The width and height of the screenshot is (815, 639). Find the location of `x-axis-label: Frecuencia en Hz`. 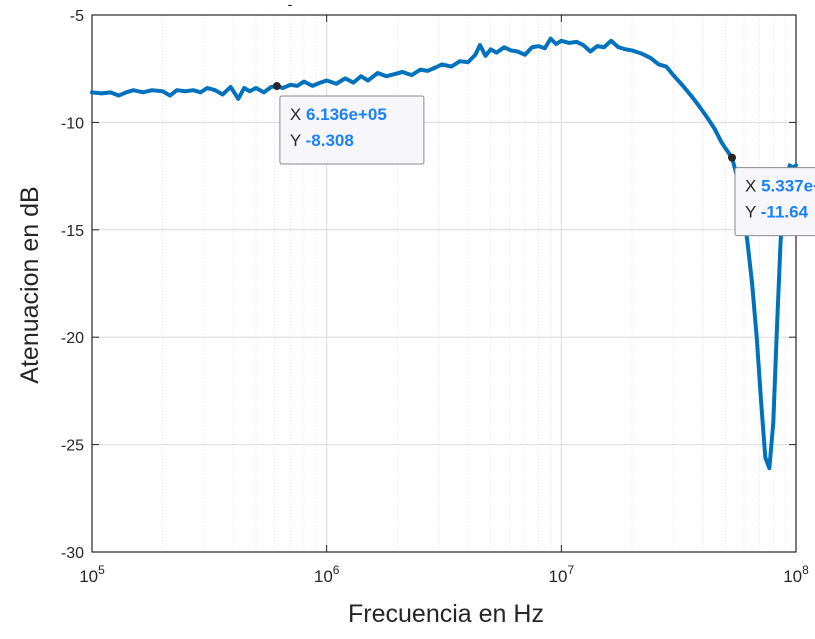

x-axis-label: Frecuencia en Hz is located at coordinates (446, 614).